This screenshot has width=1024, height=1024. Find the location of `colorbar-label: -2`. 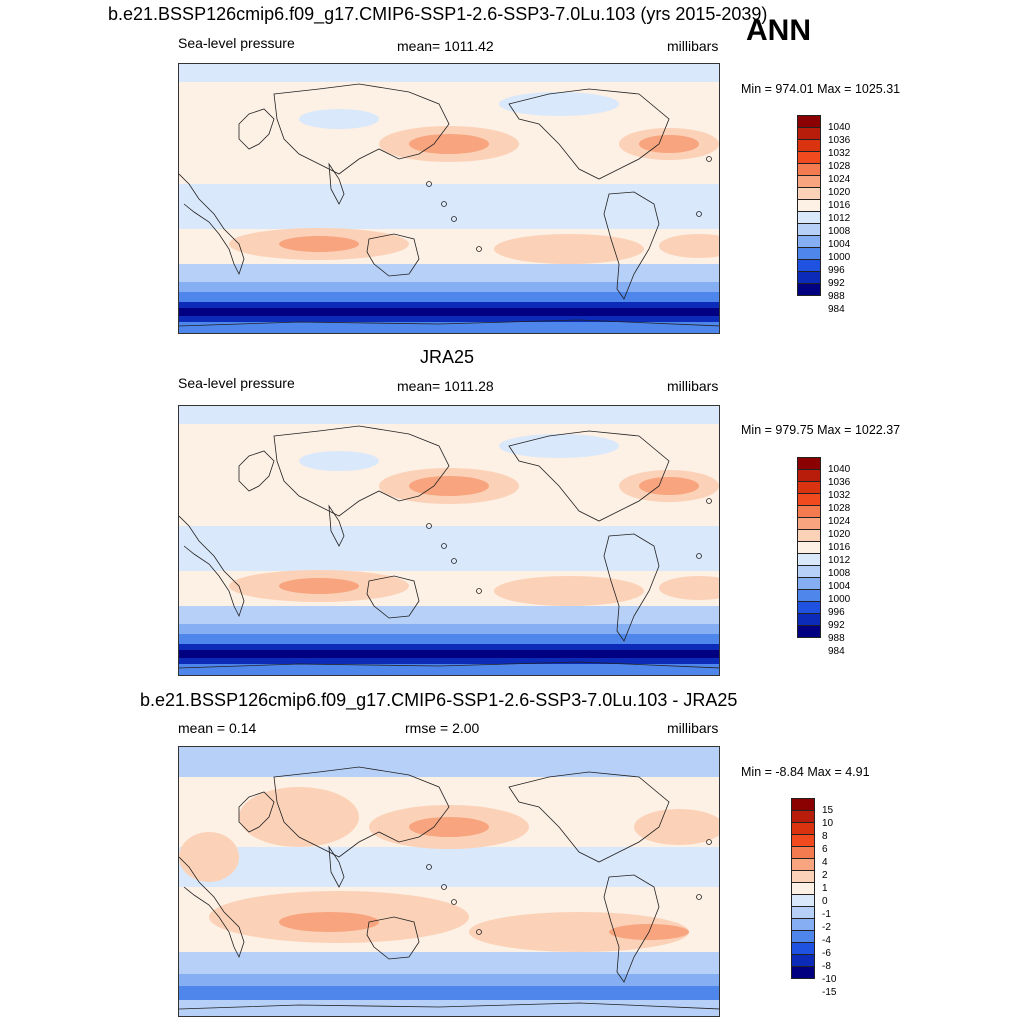

colorbar-label: -2 is located at coordinates (826, 927).